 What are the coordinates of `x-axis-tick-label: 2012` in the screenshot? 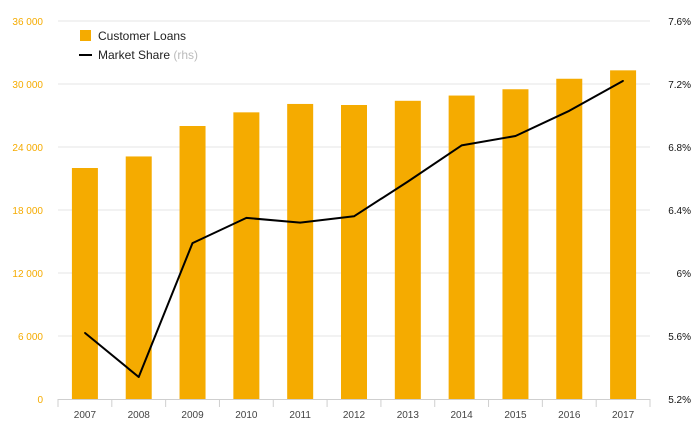 It's located at (354, 415).